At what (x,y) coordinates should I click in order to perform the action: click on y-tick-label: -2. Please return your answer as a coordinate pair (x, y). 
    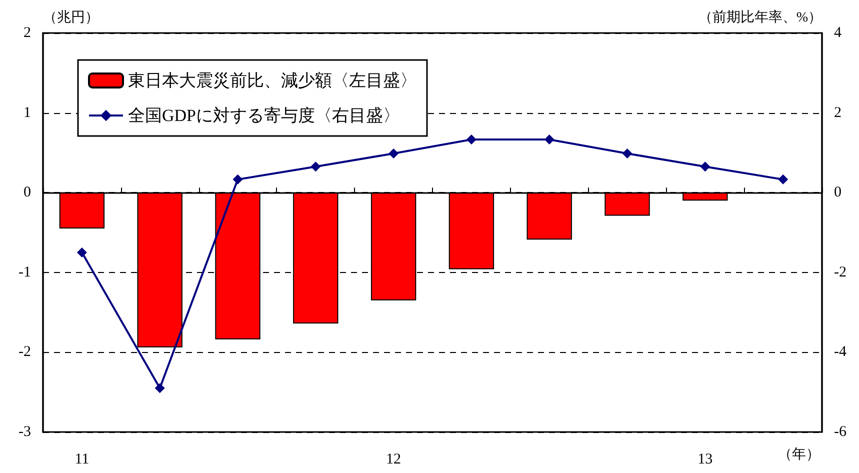
    Looking at the image, I should click on (24, 352).